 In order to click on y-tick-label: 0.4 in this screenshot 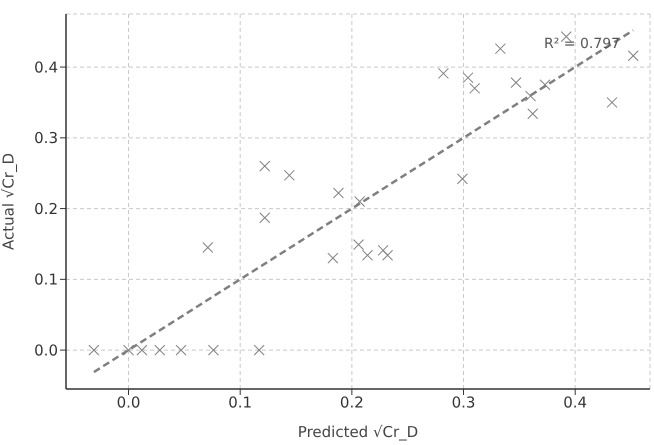, I will do `click(46, 67)`.